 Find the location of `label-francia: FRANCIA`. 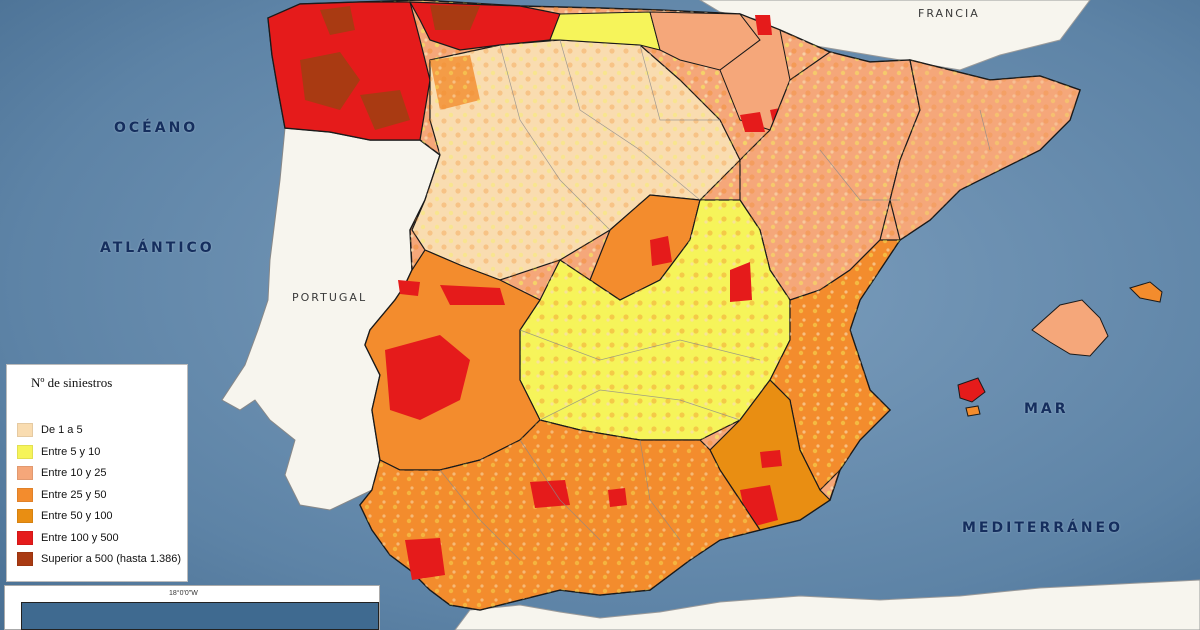

label-francia: FRANCIA is located at coordinates (949, 13).